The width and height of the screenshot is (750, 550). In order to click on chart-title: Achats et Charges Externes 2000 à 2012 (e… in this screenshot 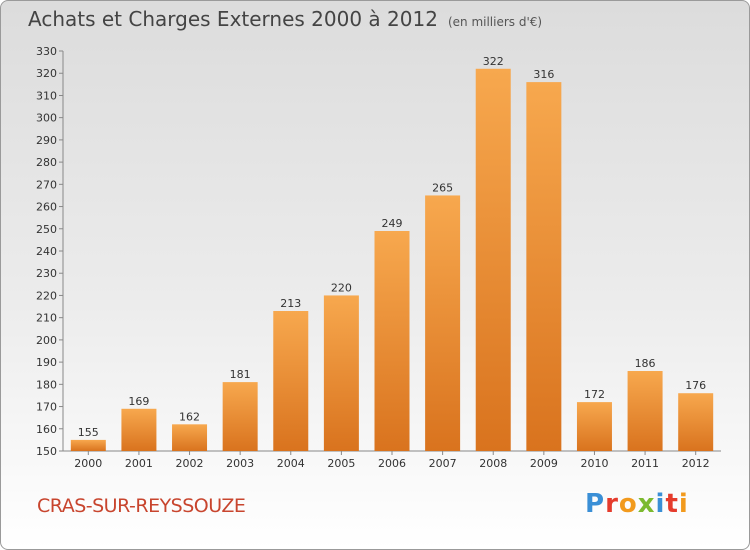, I will do `click(285, 19)`.